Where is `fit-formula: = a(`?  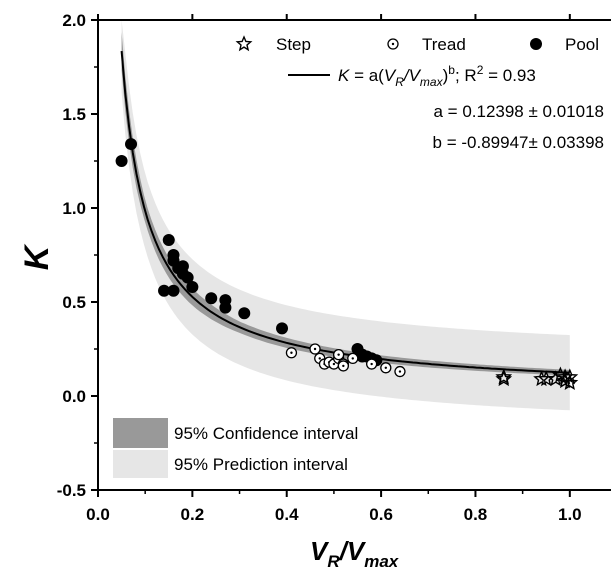
fit-formula: = a( is located at coordinates (366, 75).